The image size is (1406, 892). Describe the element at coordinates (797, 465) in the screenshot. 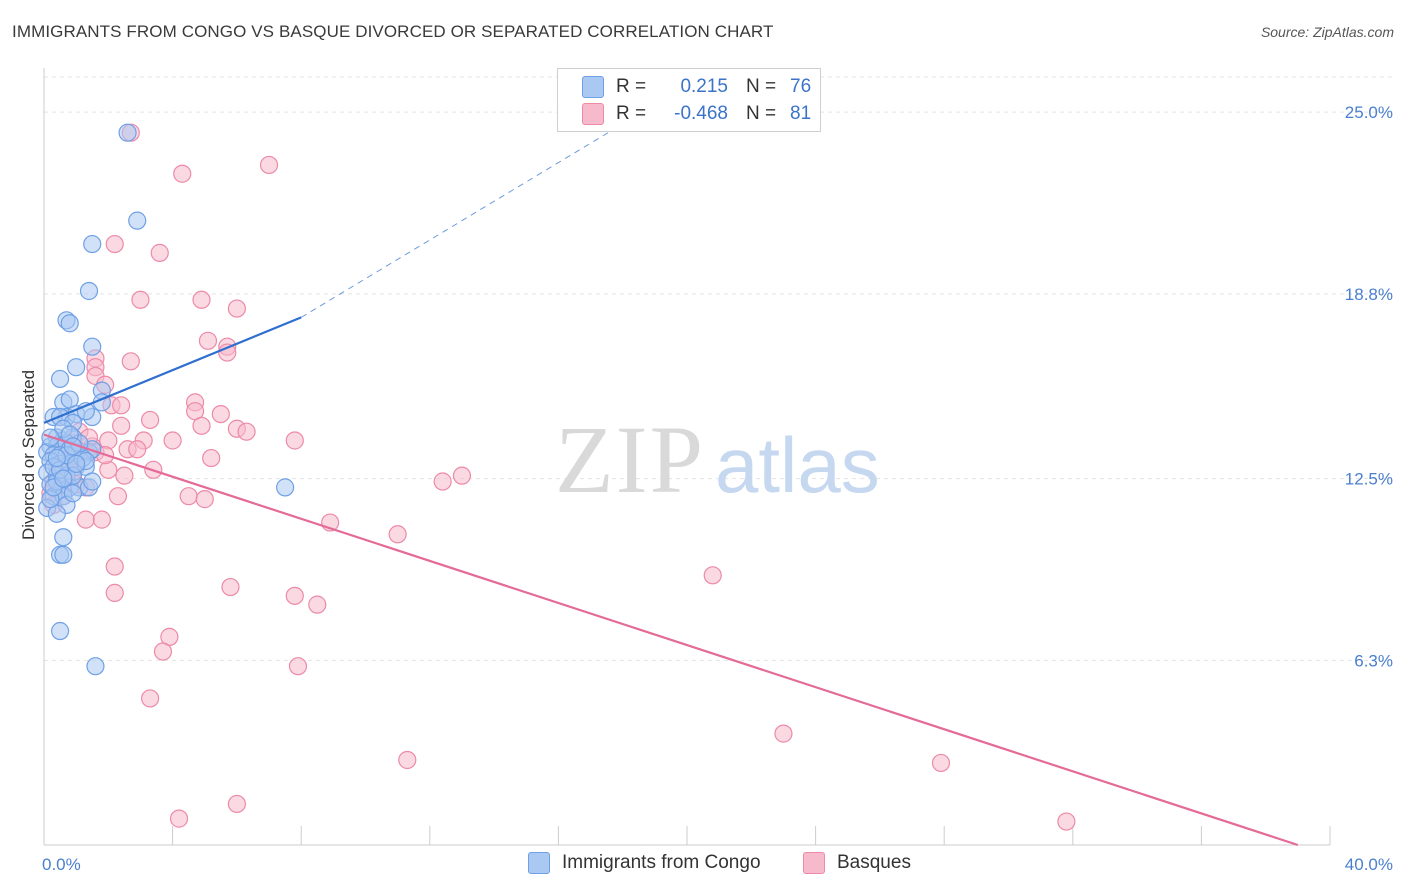

I see `watermark-atlas: atlas` at that location.